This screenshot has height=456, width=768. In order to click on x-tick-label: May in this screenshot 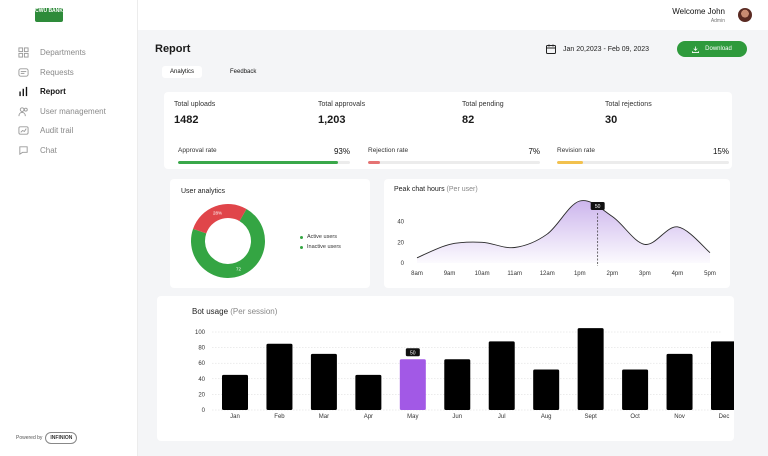, I will do `click(412, 417)`.